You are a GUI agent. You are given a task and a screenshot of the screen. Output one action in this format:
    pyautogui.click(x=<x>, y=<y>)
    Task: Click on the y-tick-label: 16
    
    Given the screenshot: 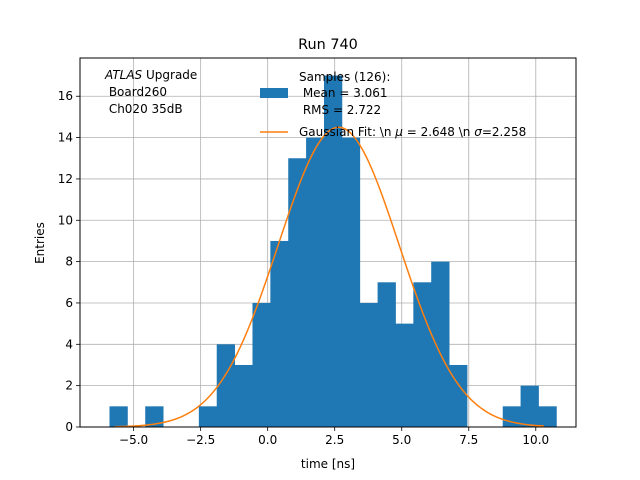 What is the action you would take?
    pyautogui.click(x=65, y=96)
    